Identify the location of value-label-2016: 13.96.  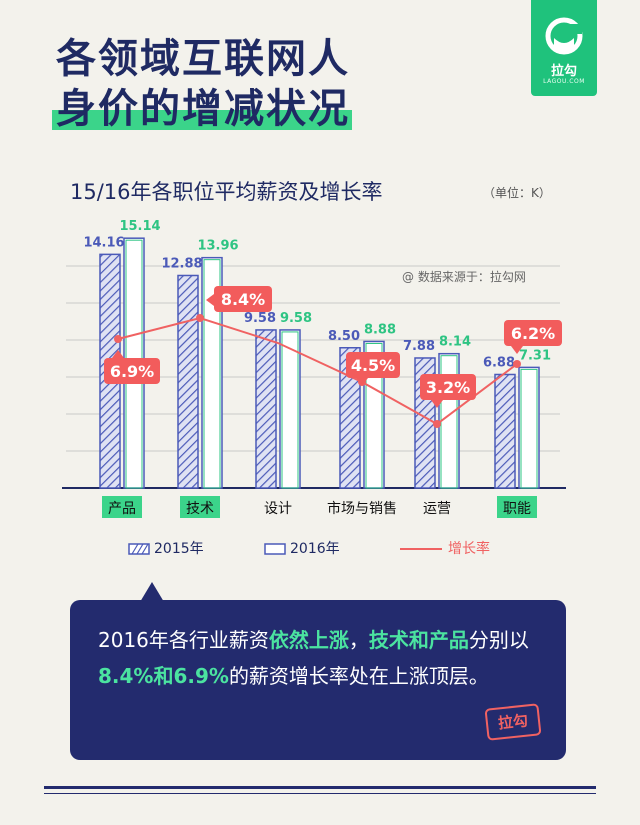
(217, 246).